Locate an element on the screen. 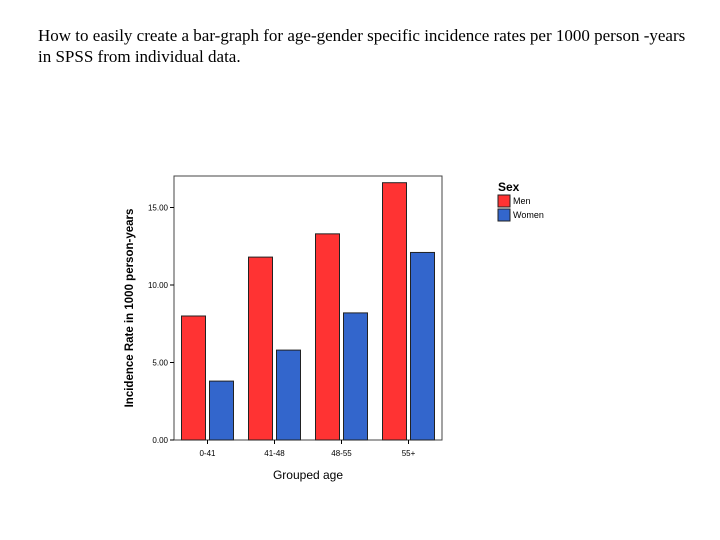 The image size is (720, 540). legend-label-women: Women is located at coordinates (528, 215).